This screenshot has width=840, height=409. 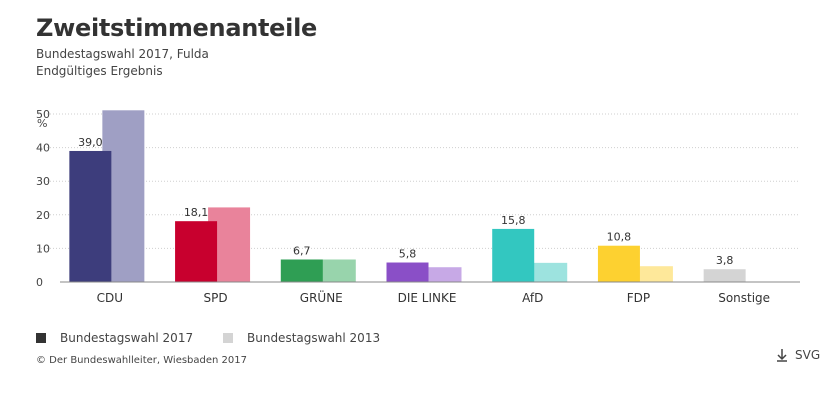 I want to click on download-icon, so click(x=782, y=355).